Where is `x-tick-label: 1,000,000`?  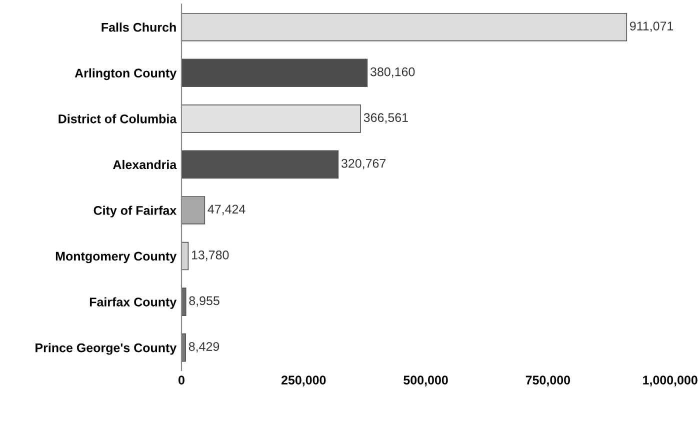 x-tick-label: 1,000,000 is located at coordinates (670, 381).